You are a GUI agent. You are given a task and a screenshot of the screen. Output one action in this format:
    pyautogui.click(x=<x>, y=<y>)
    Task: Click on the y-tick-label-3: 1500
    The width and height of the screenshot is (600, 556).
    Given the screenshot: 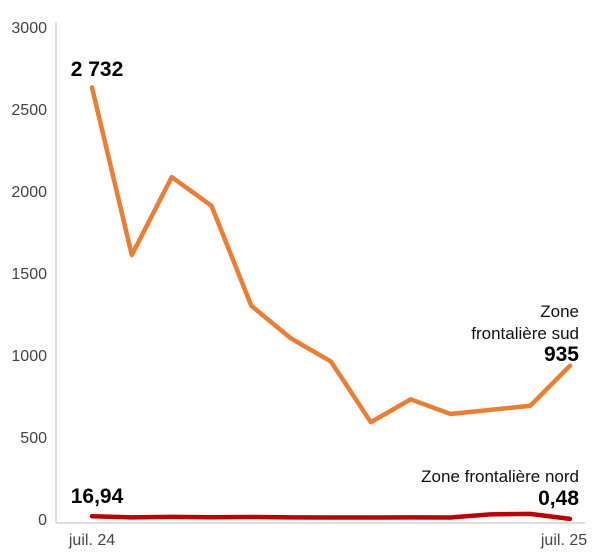 What is the action you would take?
    pyautogui.click(x=29, y=274)
    